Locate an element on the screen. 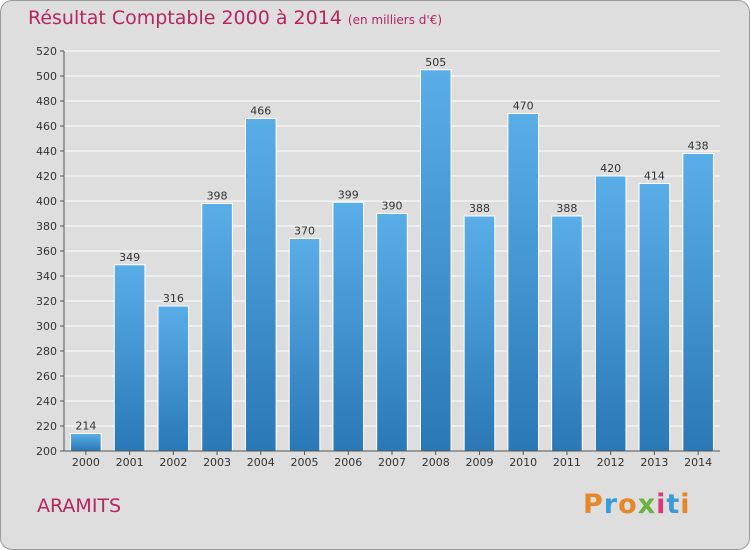 The width and height of the screenshot is (750, 550). bar-2005 is located at coordinates (304, 345).